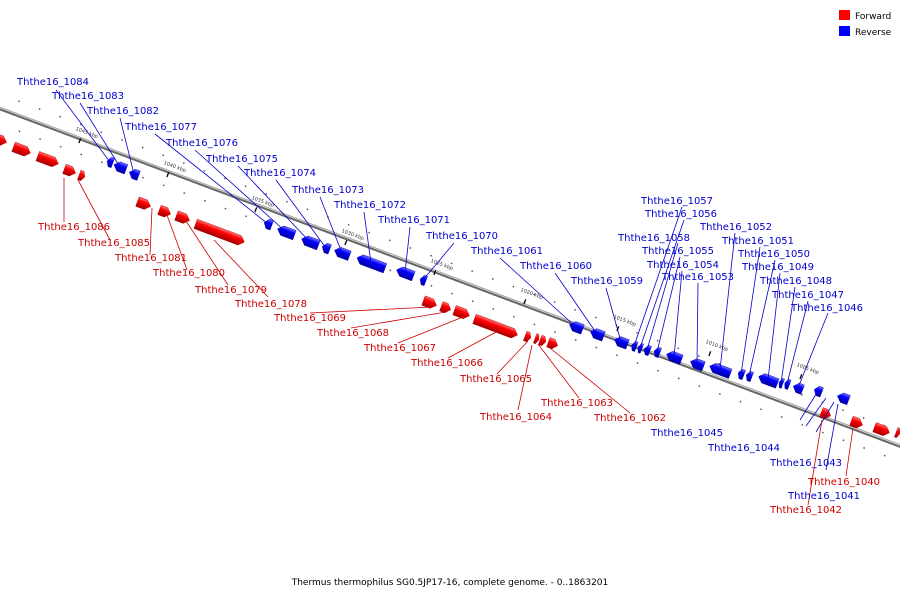 The width and height of the screenshot is (900, 600). I want to click on gene-label: Ththe16_1073, so click(327, 190).